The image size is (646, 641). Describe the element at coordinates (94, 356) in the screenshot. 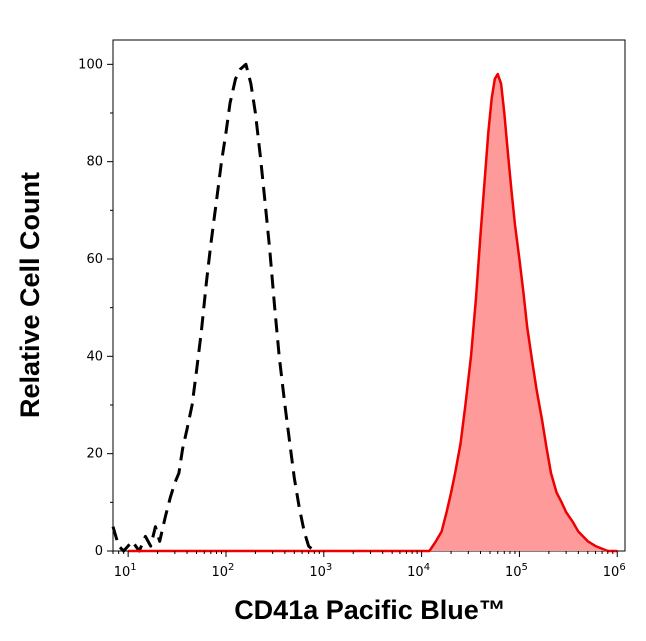

I see `y-tick-label: 40` at that location.